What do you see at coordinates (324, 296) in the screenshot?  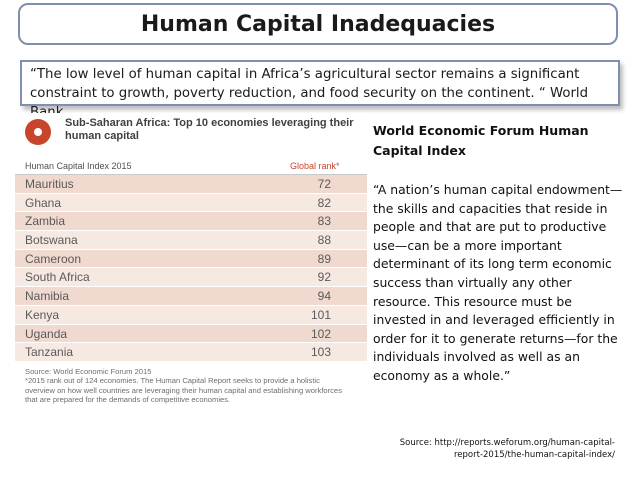 I see `rank-cell: 94` at bounding box center [324, 296].